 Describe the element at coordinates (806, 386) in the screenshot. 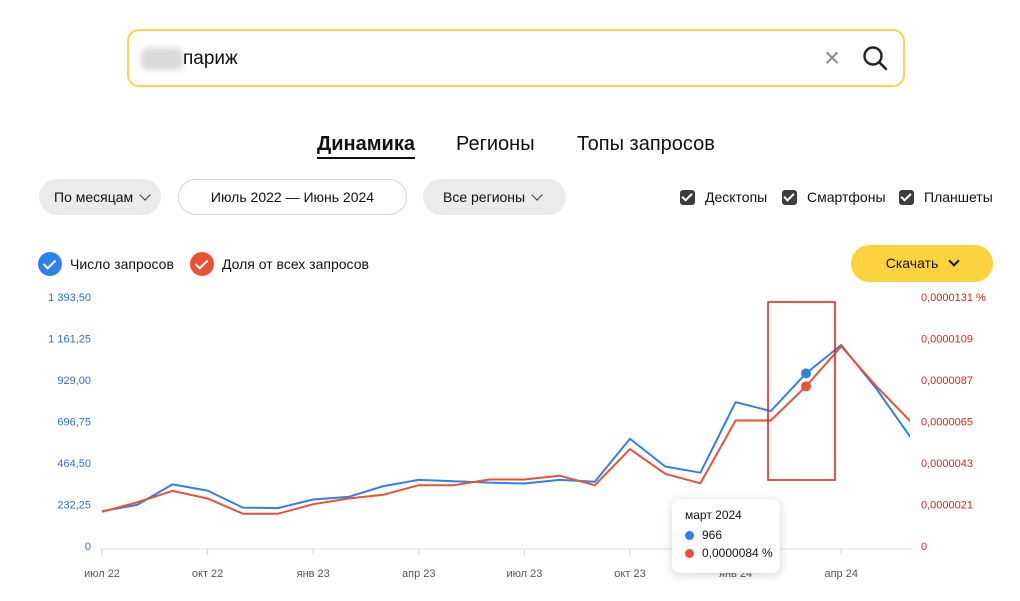

I see `share-highlight-point` at that location.